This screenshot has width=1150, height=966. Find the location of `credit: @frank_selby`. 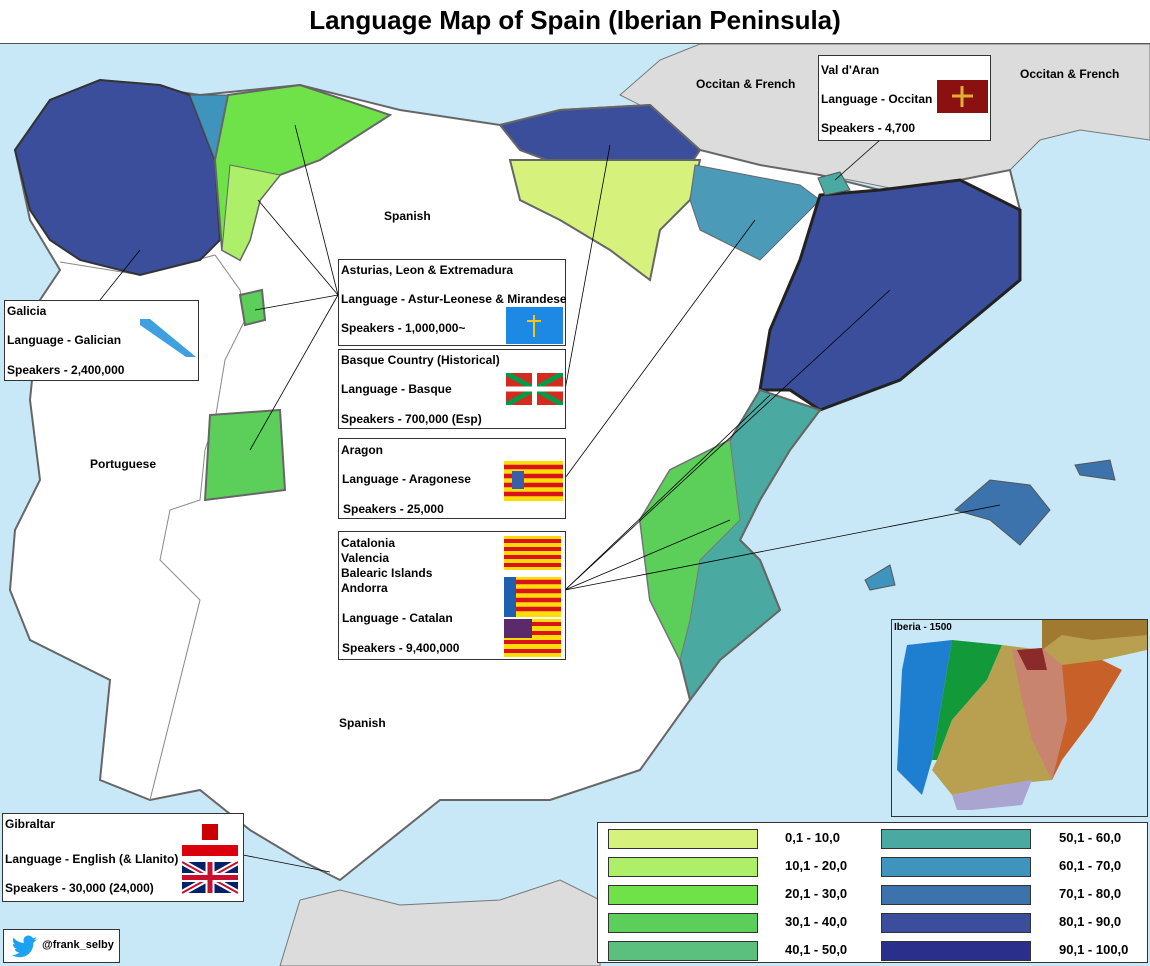

credit: @frank_selby is located at coordinates (78, 945).